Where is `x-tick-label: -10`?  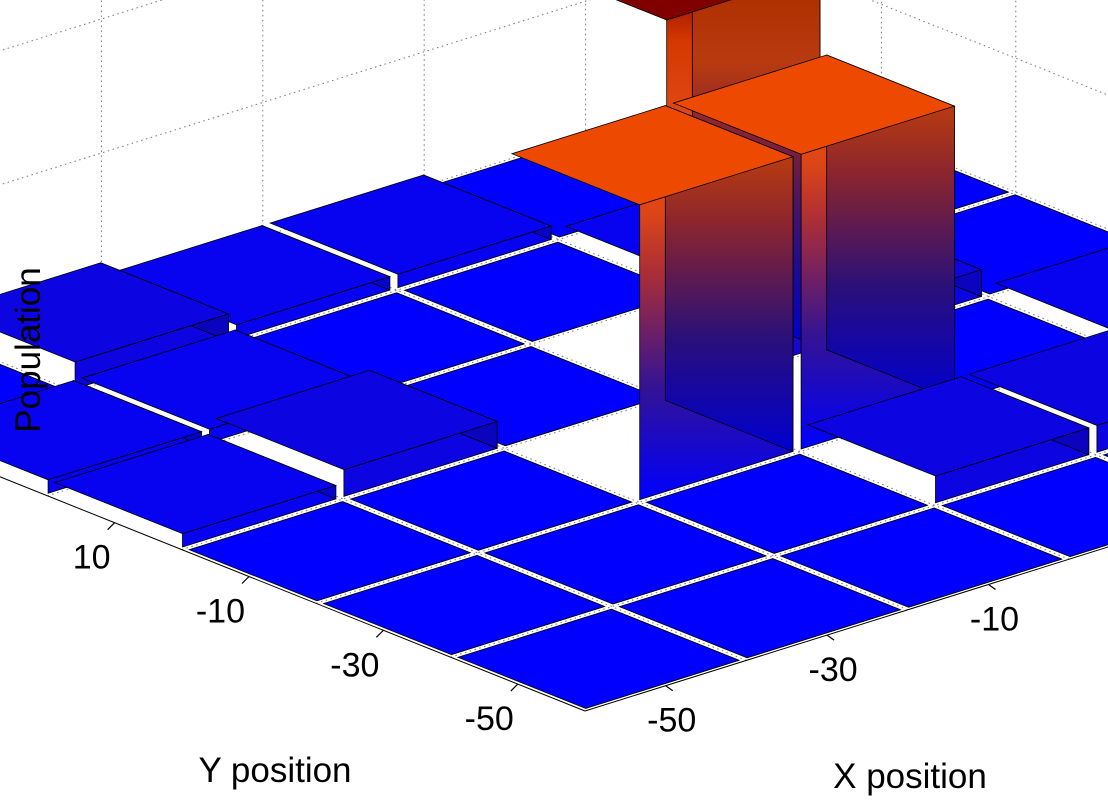 x-tick-label: -10 is located at coordinates (994, 620).